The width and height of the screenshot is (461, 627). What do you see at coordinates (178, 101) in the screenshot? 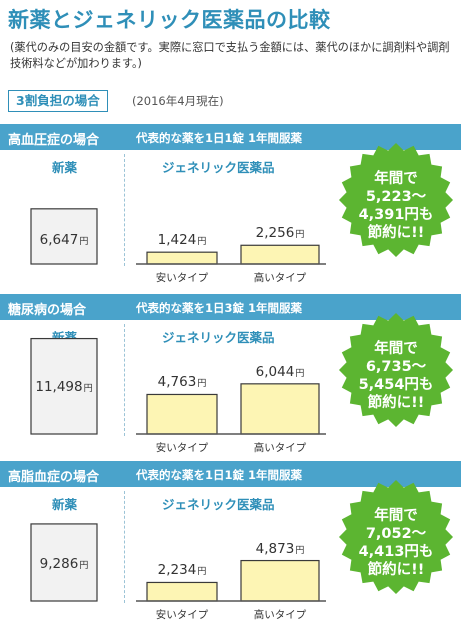
I see `date-note: (2016年4月現在)` at bounding box center [178, 101].